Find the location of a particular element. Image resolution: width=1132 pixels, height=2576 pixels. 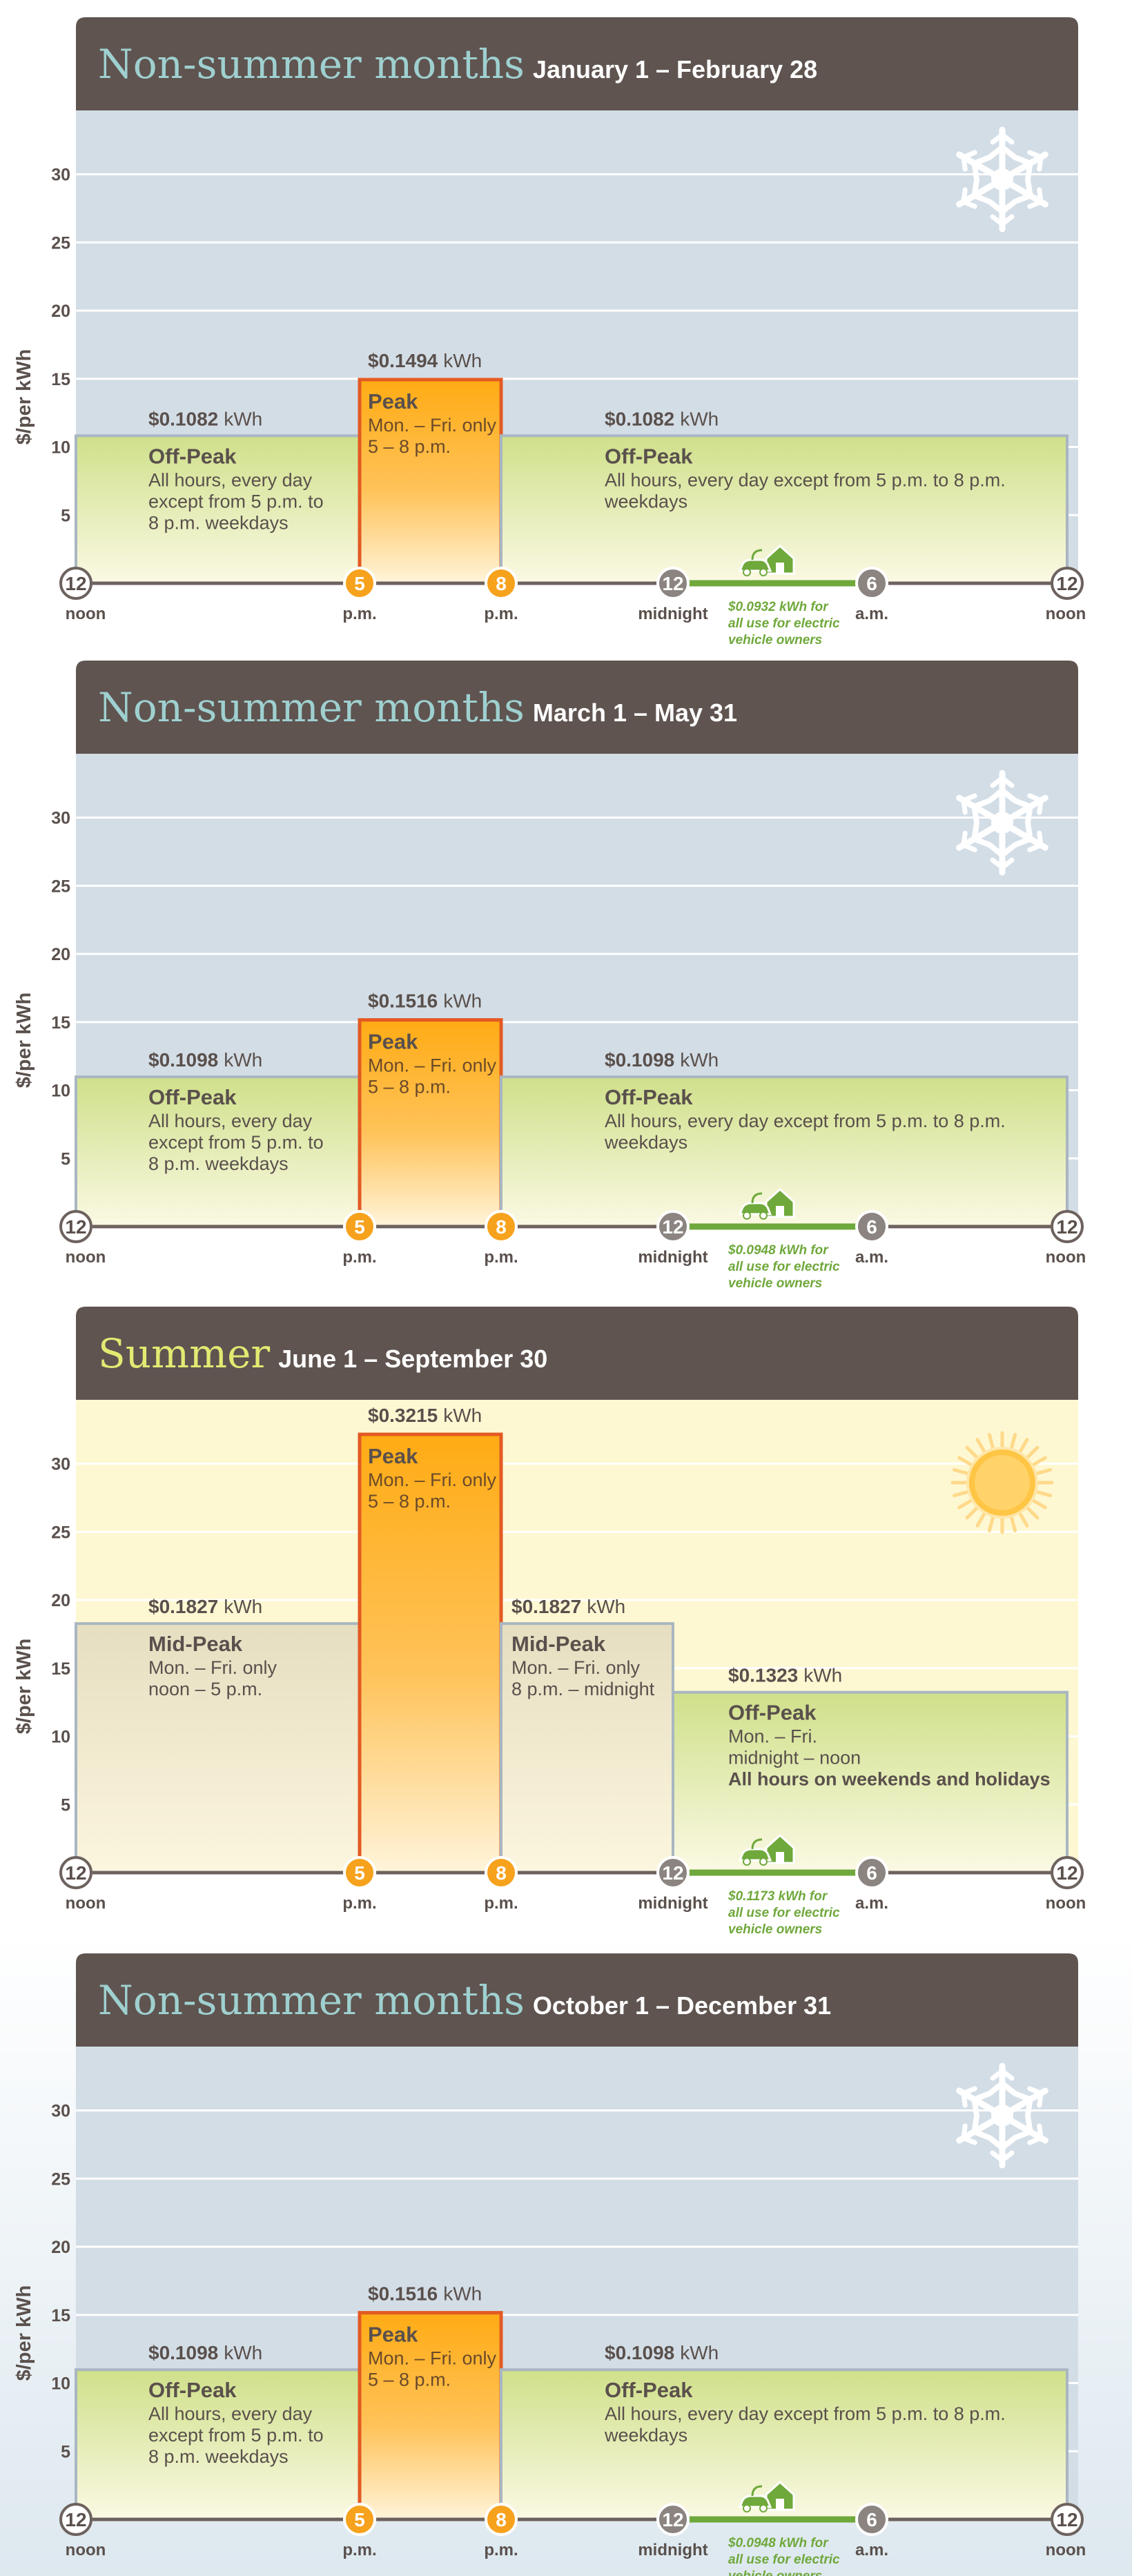

rate-label: $0.1323 kWh is located at coordinates (785, 1676).